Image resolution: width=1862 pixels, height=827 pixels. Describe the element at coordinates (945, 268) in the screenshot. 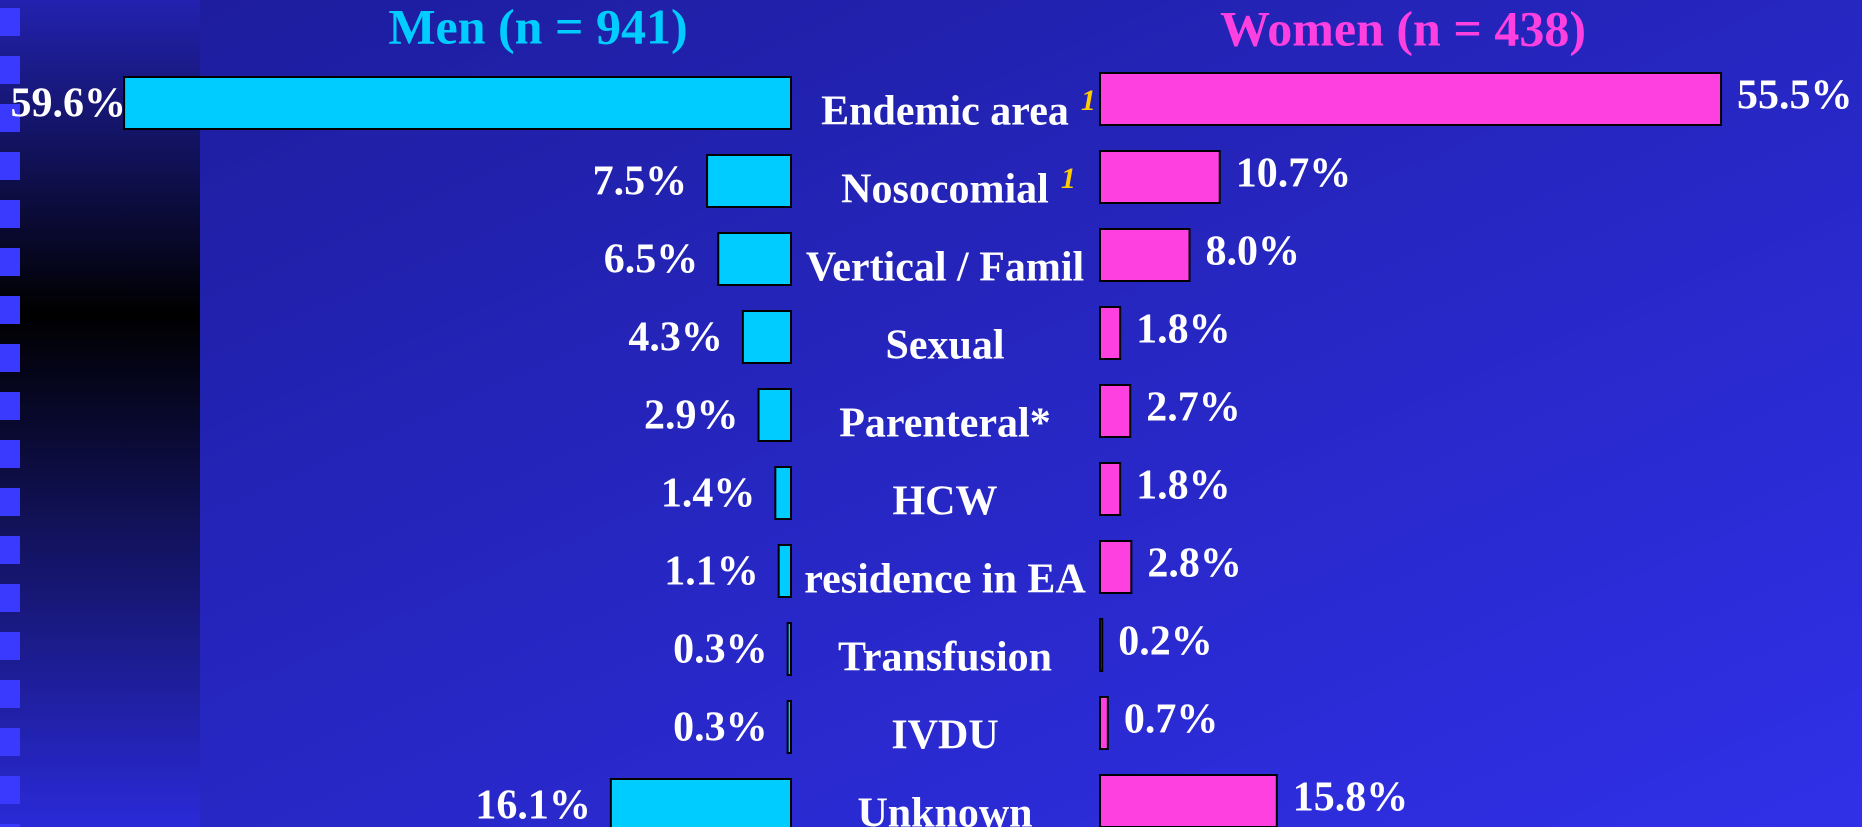

I see `category-label: Vertical / Famil` at that location.